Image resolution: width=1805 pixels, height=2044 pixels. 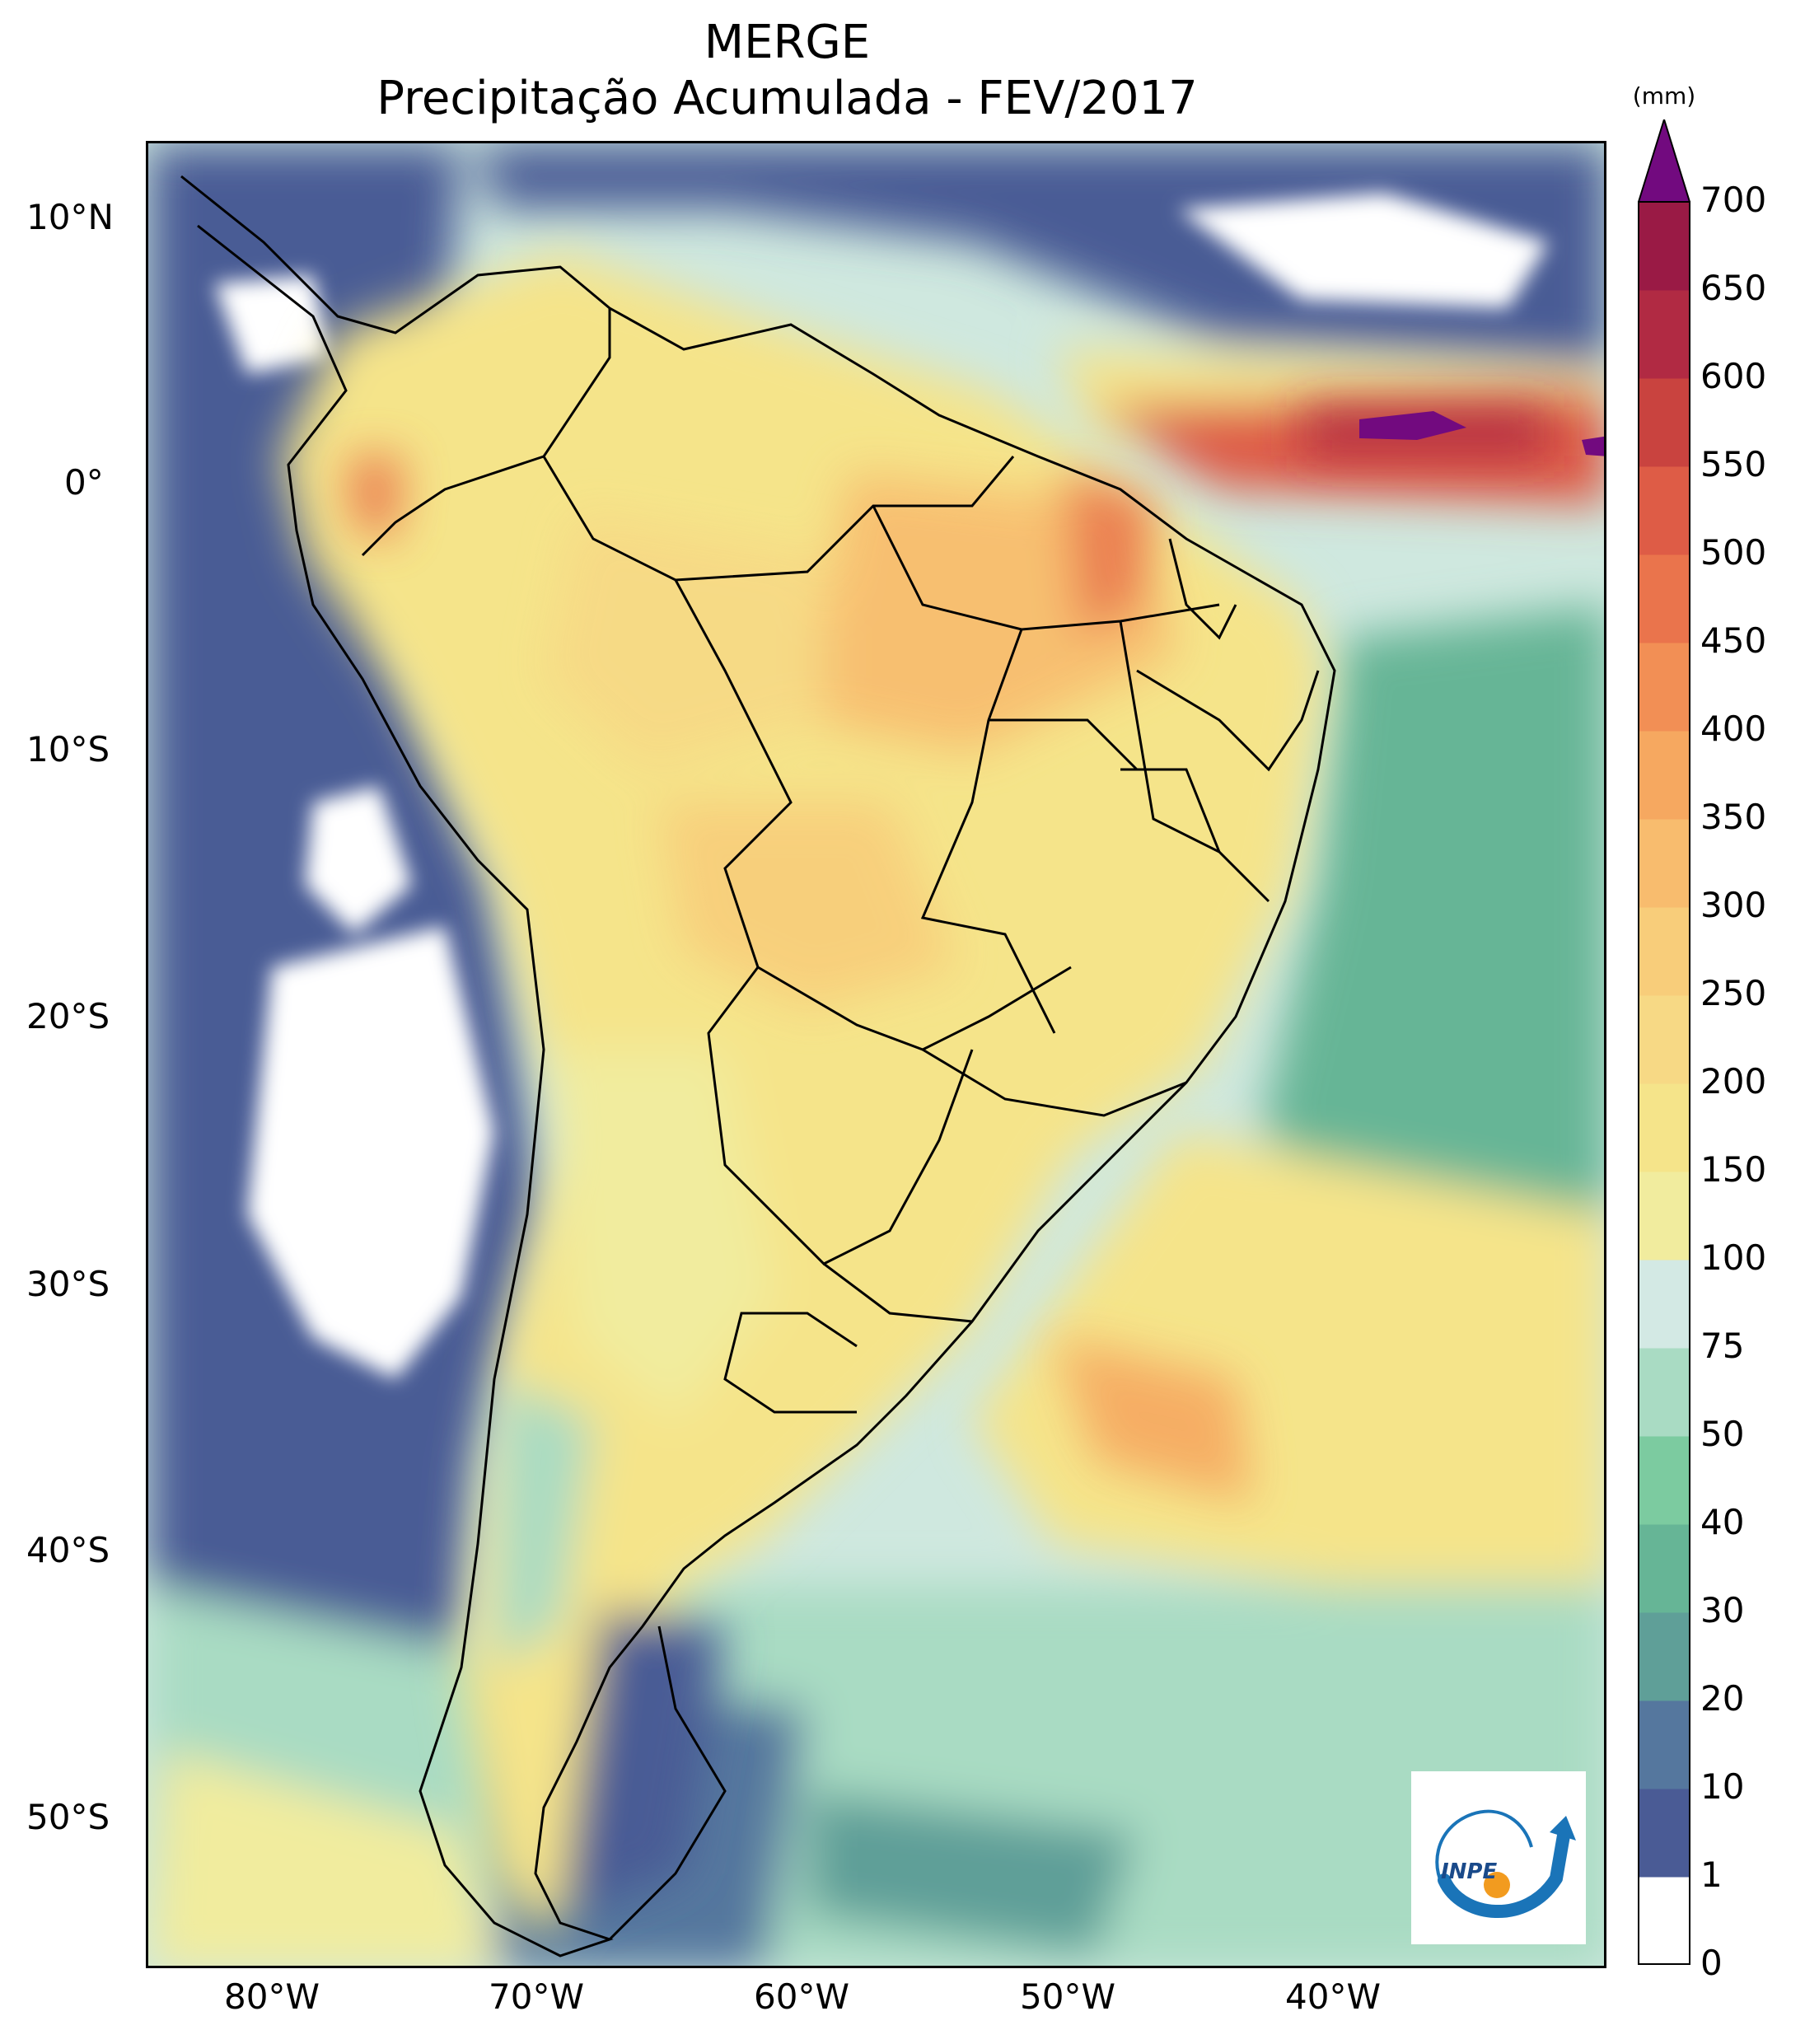 I want to click on colorbar, so click(x=1664, y=1042).